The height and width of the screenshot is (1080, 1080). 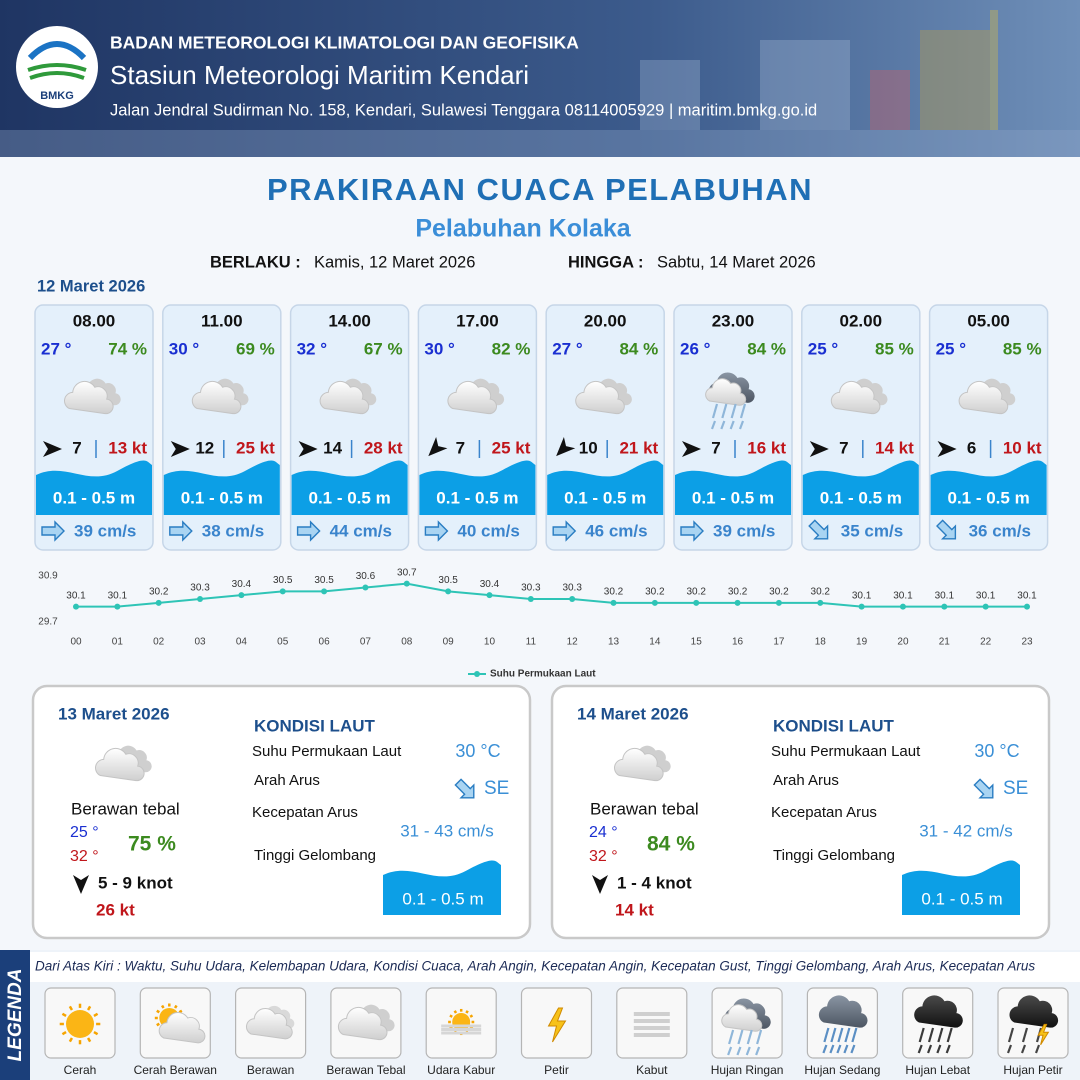 What do you see at coordinates (76, 642) in the screenshot?
I see `x-tick-label: 00` at bounding box center [76, 642].